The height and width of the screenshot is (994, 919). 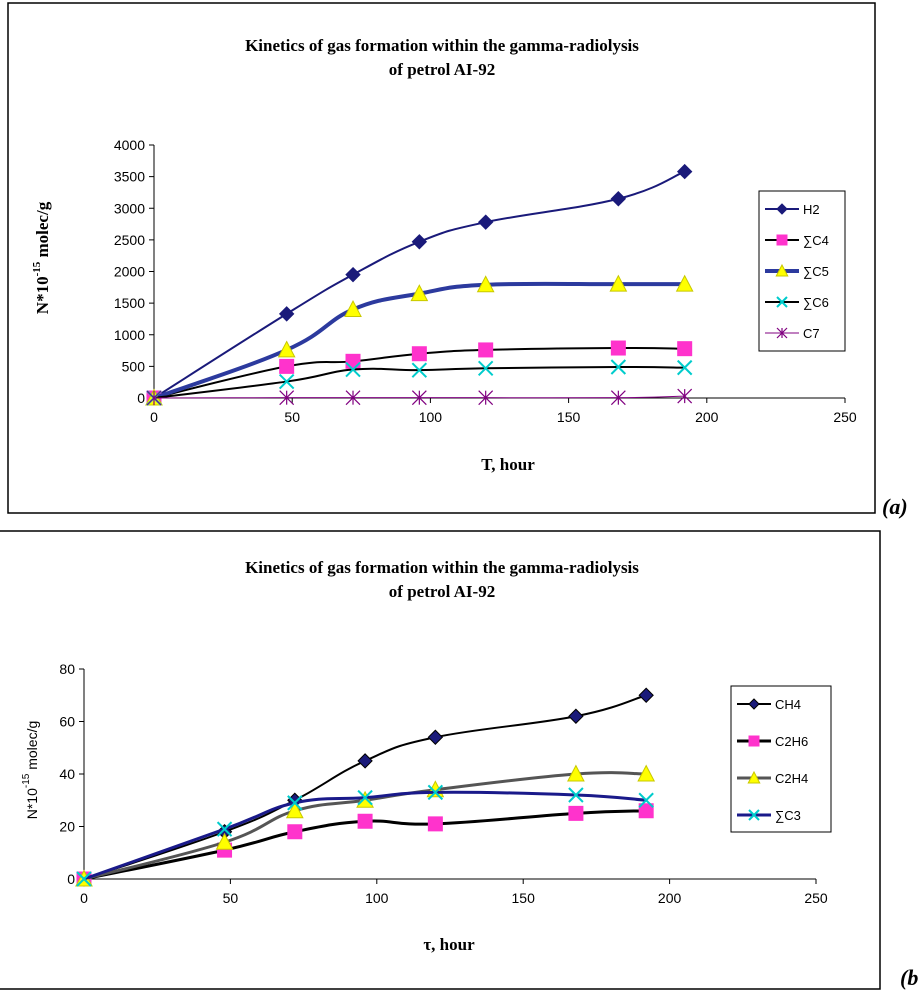 I want to click on legend: H2 ∑C4 ∑C5 ∑C6 C7, so click(x=802, y=271).